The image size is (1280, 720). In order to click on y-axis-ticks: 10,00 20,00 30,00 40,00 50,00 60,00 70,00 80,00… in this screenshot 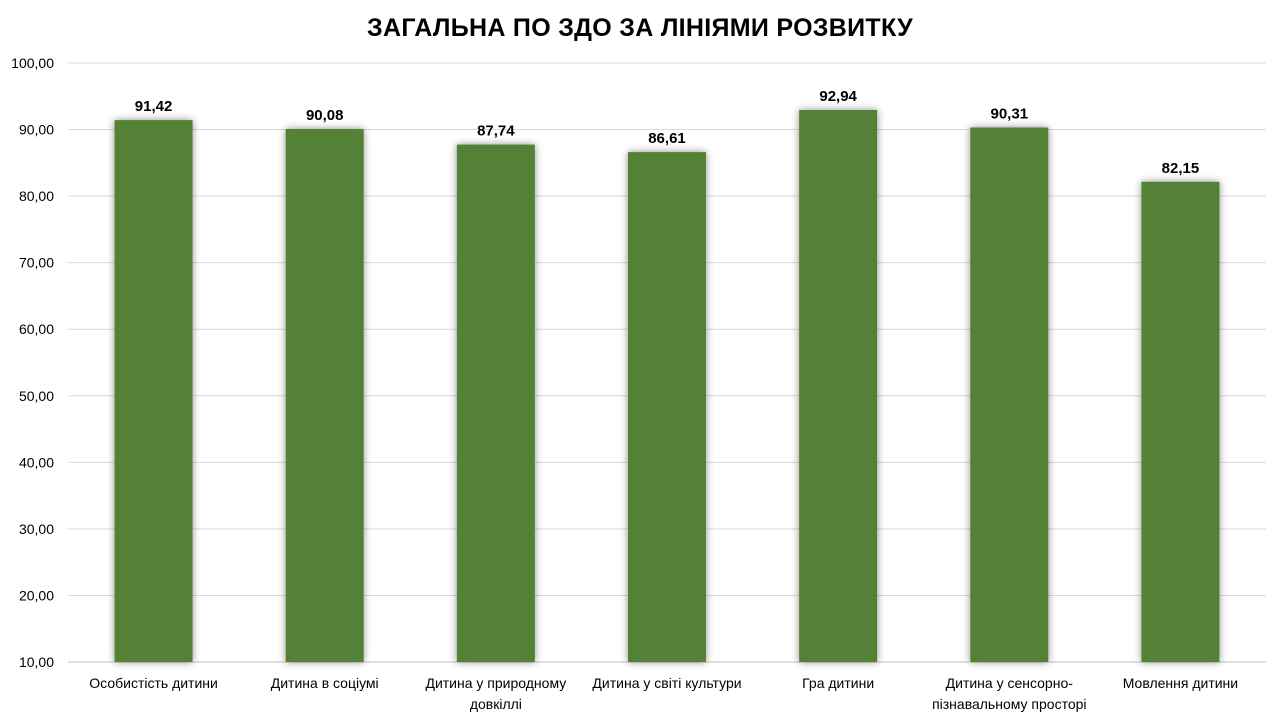, I will do `click(32, 362)`.